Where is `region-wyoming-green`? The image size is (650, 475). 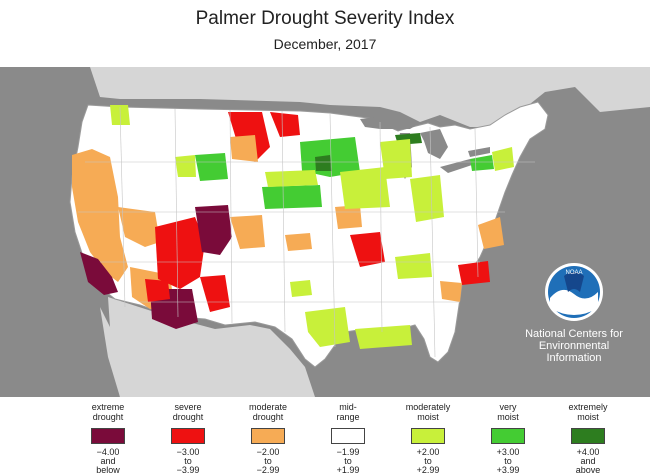 region-wyoming-green is located at coordinates (211, 167).